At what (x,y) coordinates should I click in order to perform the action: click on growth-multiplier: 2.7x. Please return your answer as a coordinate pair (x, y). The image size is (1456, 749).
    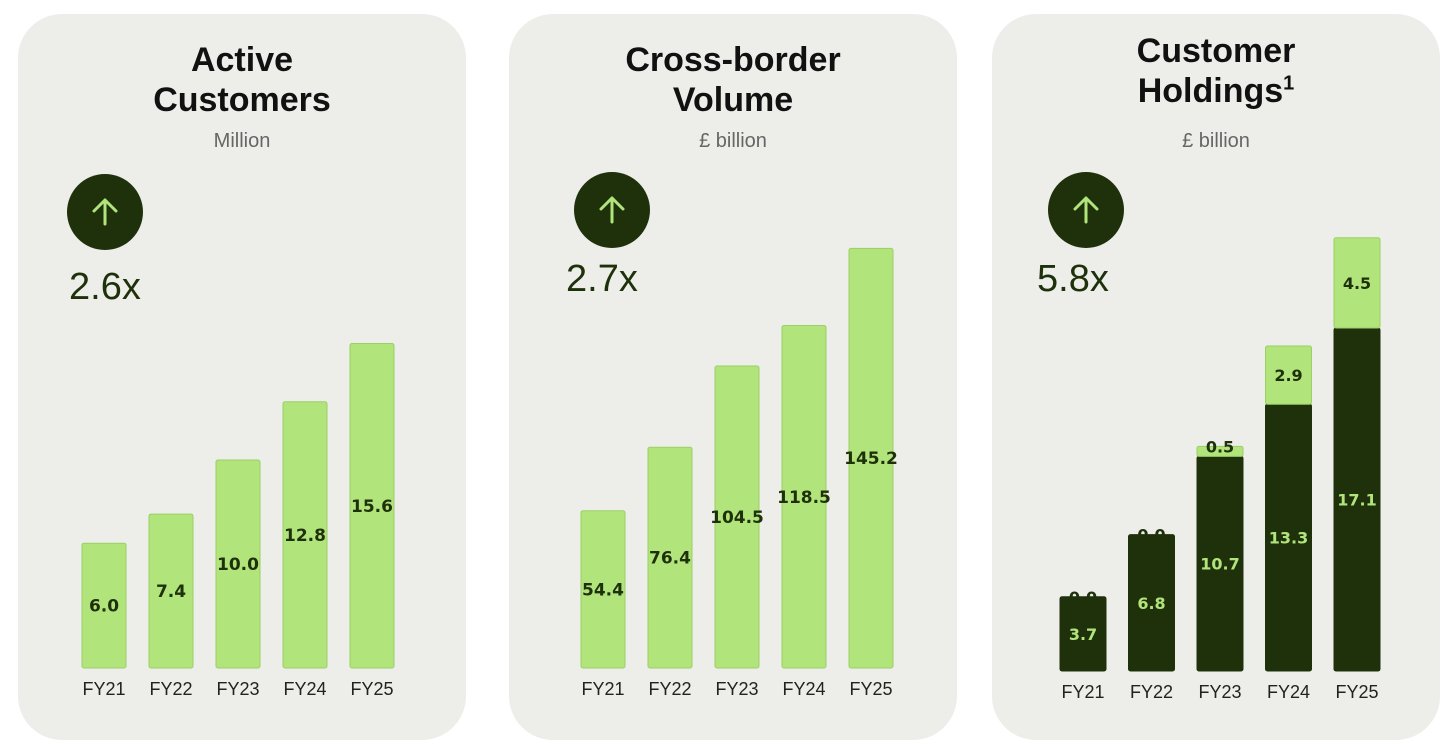
    Looking at the image, I should click on (602, 279).